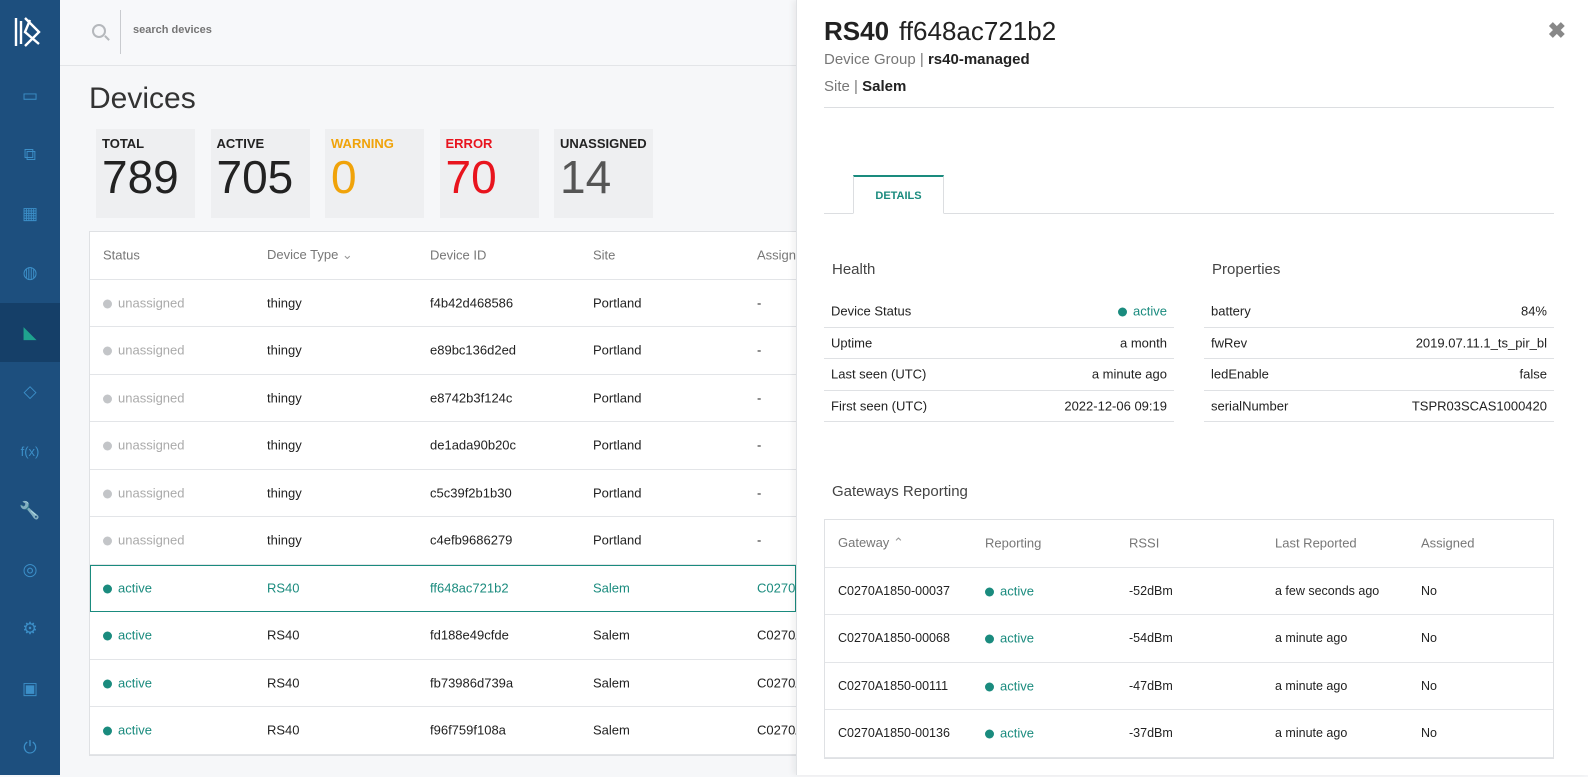  I want to click on cell: -54dBm, so click(1151, 638).